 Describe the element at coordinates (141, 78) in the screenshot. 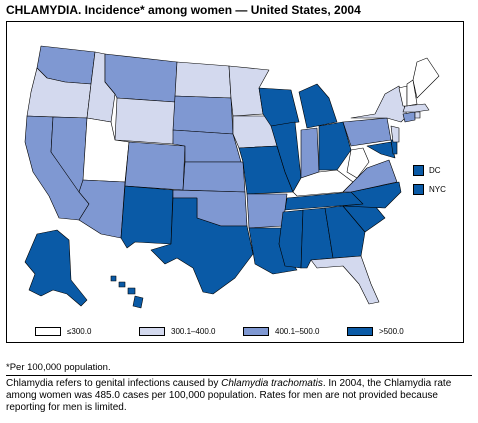

I see `state-montana` at that location.